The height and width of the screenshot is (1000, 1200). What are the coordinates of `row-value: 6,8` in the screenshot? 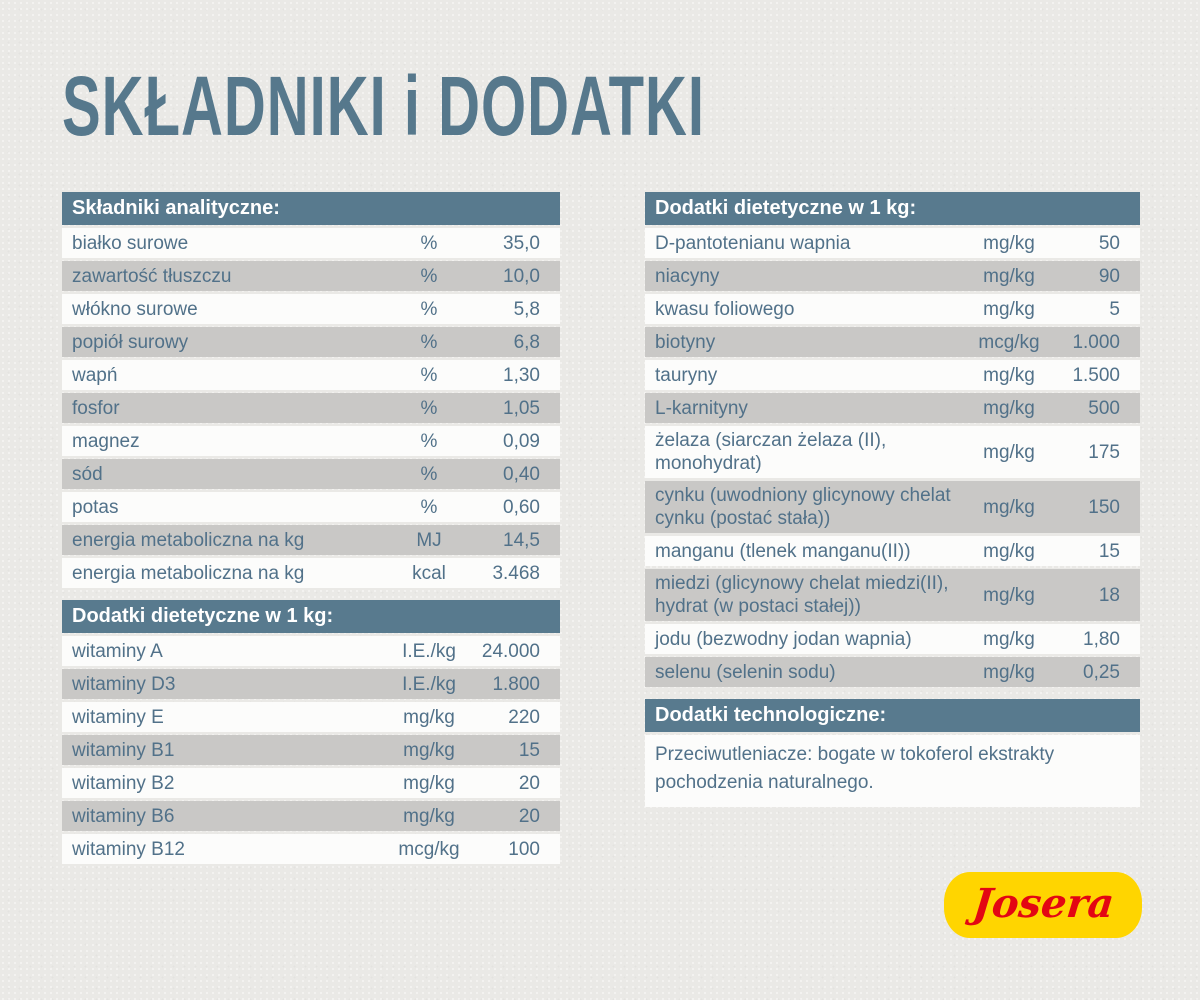 It's located at (526, 342).